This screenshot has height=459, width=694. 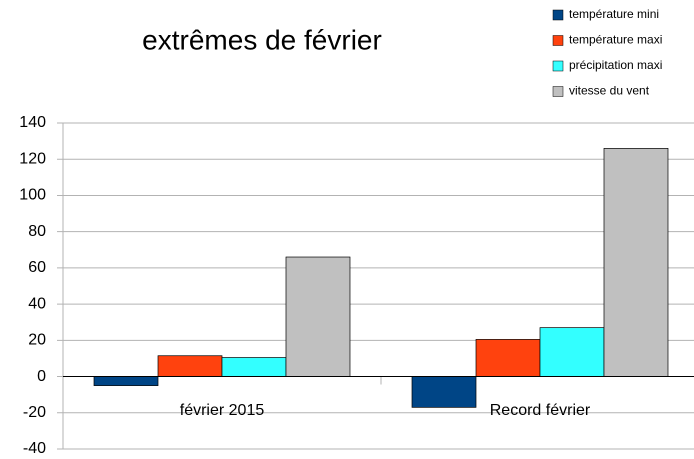 What do you see at coordinates (37, 231) in the screenshot?
I see `y-tick-label: 80` at bounding box center [37, 231].